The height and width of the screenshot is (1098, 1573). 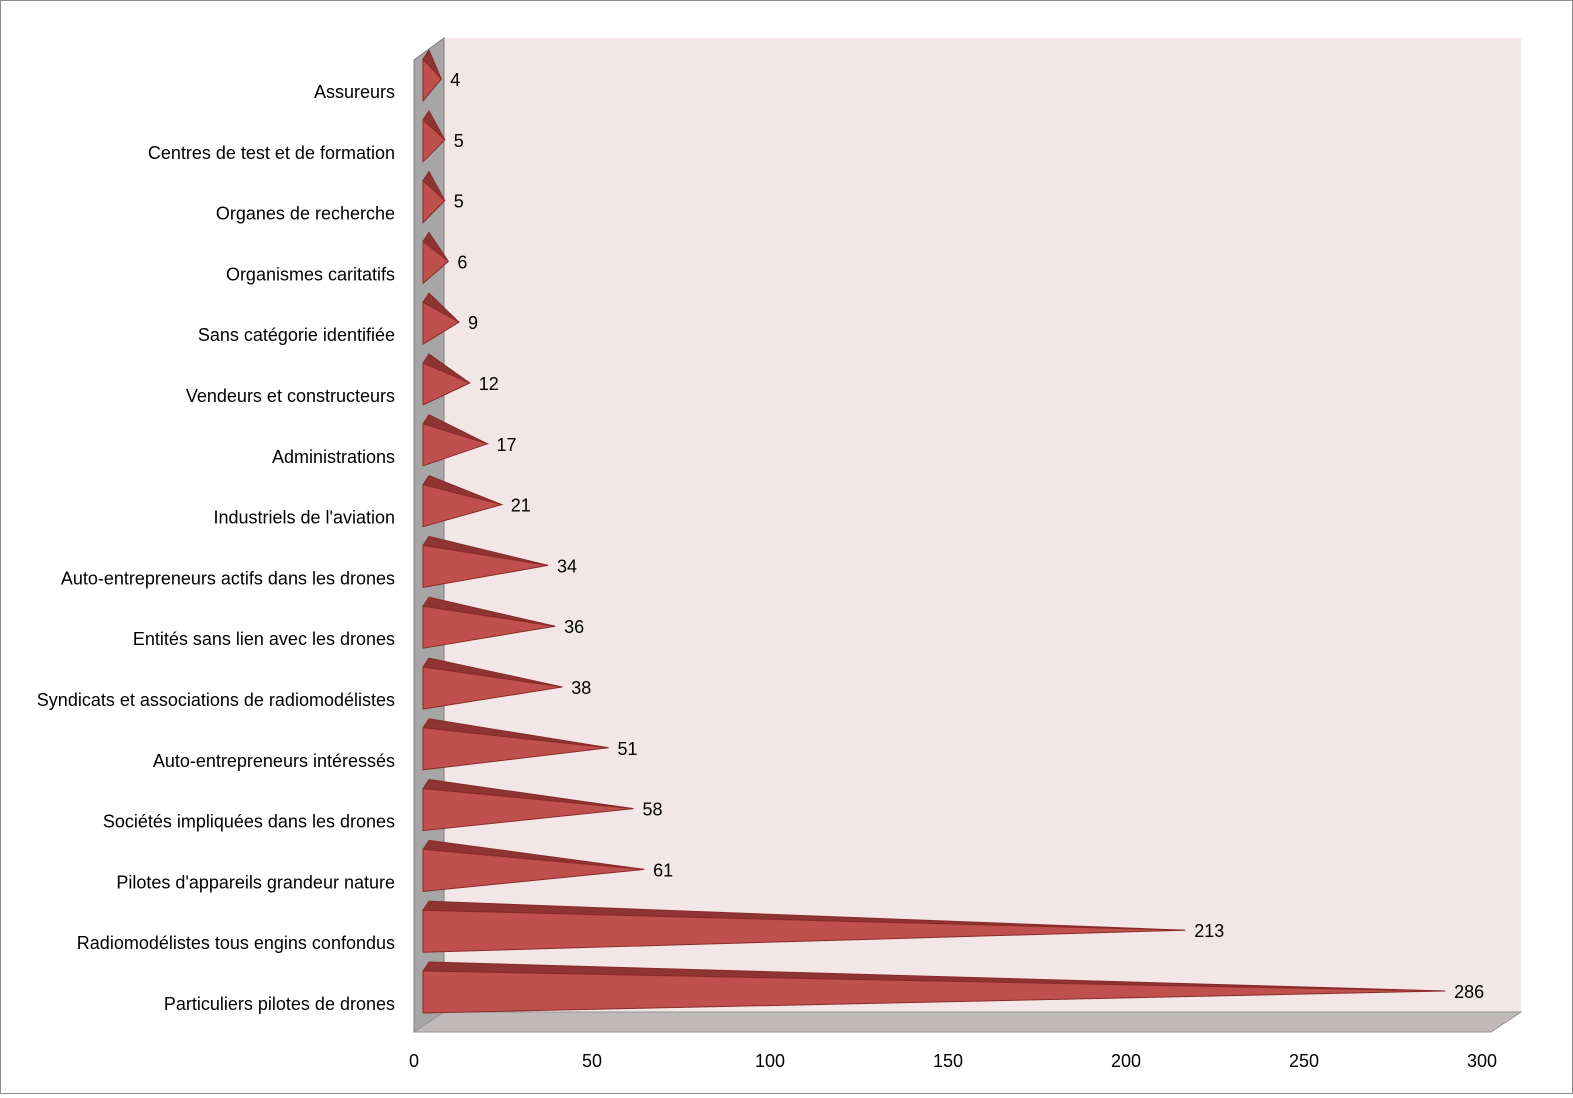 I want to click on bar-value-label: 58, so click(x=652, y=810).